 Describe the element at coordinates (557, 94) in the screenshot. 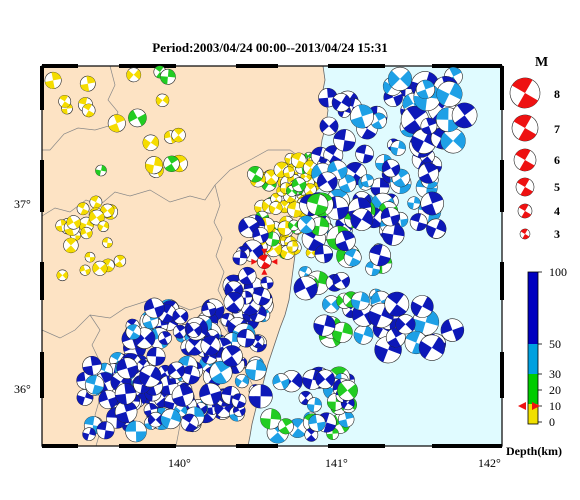

I see `magnitude-label-8: 8` at that location.